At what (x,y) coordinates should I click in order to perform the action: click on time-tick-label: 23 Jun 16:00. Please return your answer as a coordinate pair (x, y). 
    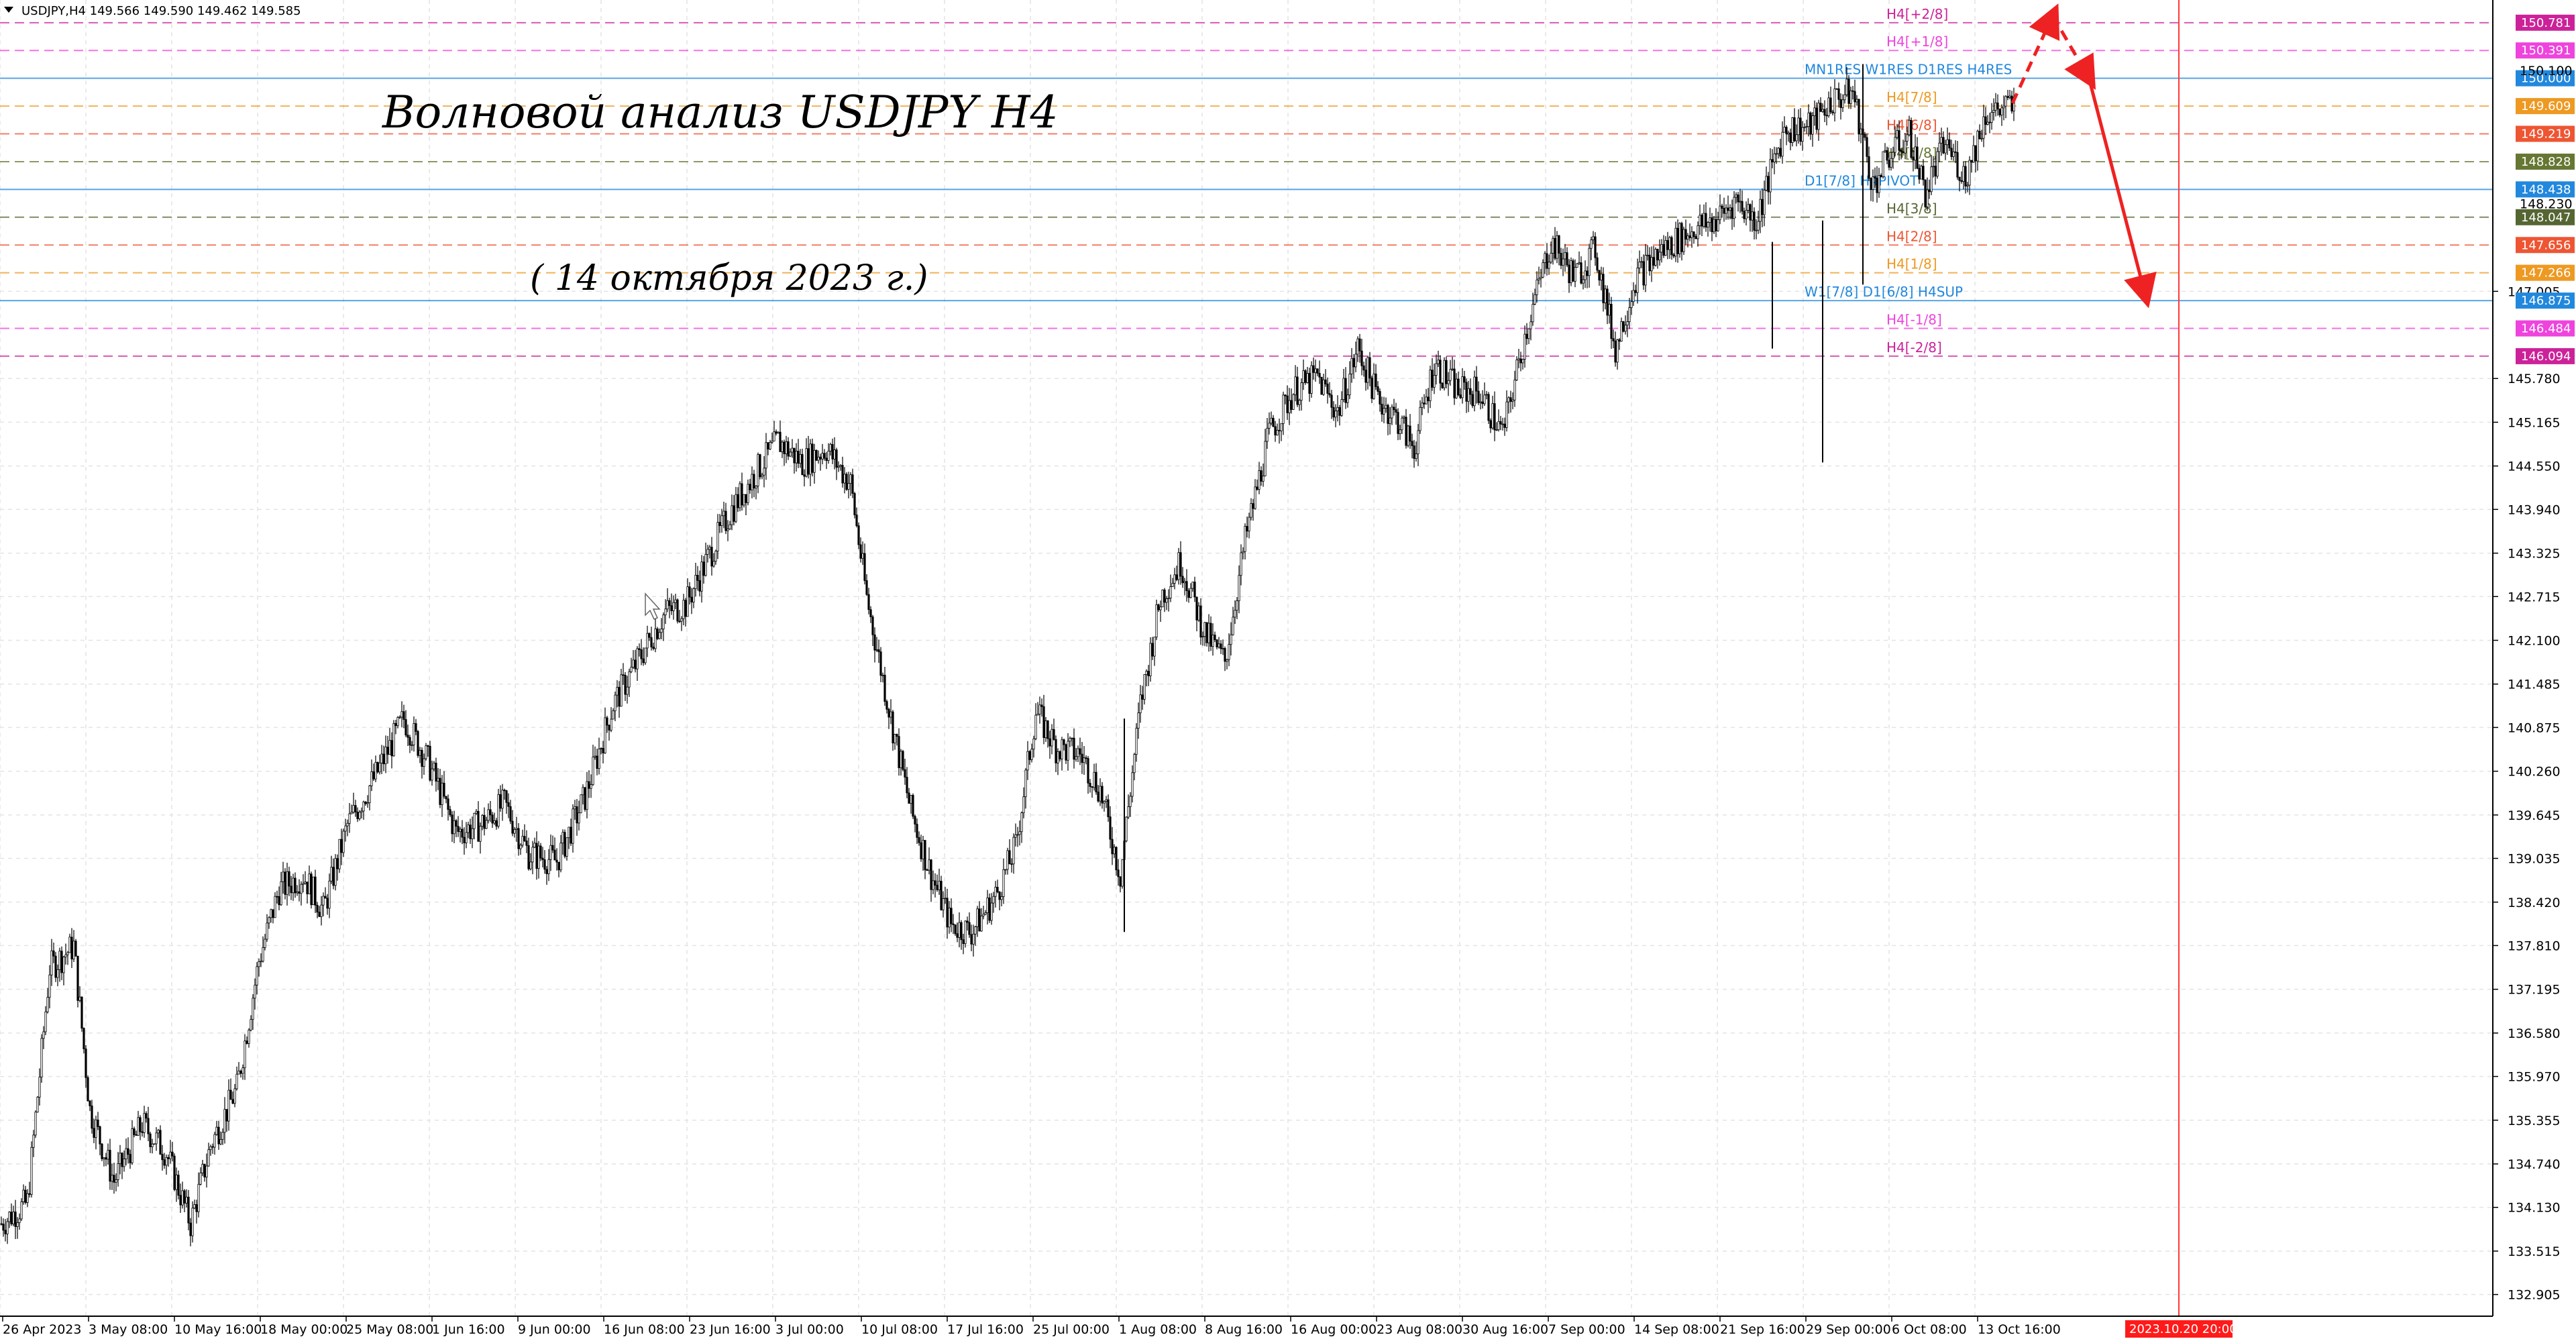
    Looking at the image, I should click on (730, 1329).